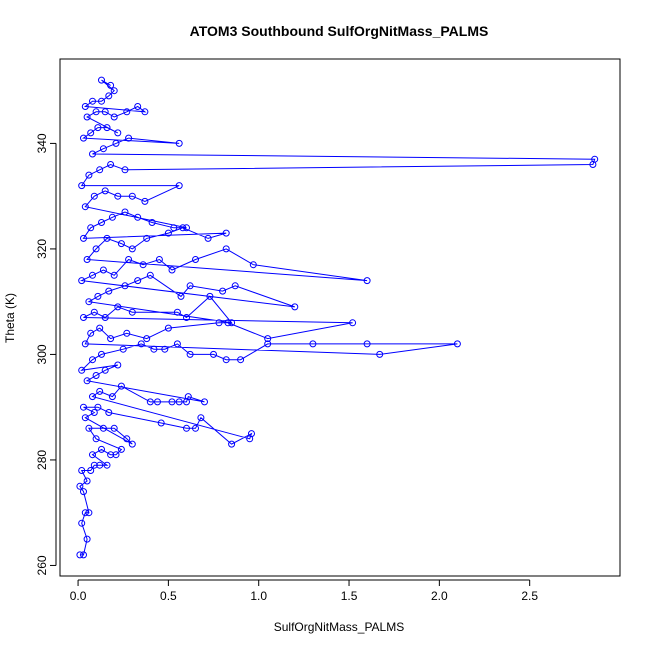  I want to click on y-tick-label: 260, so click(42, 565).